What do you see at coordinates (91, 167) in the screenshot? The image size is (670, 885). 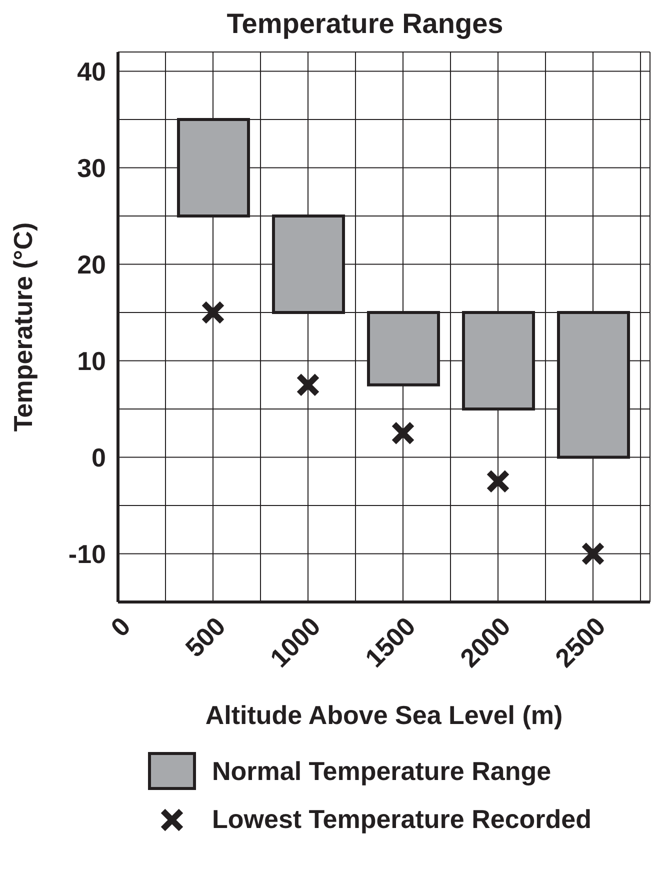 I see `y-tick-label: 30` at bounding box center [91, 167].